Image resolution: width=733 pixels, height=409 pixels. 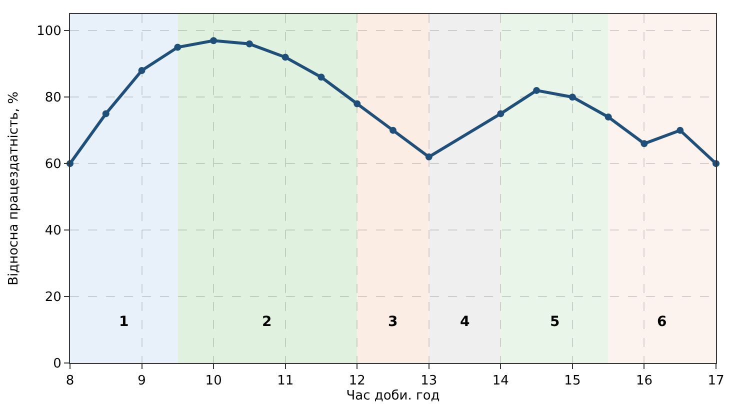 I want to click on x-tick-label: 8, so click(x=70, y=381).